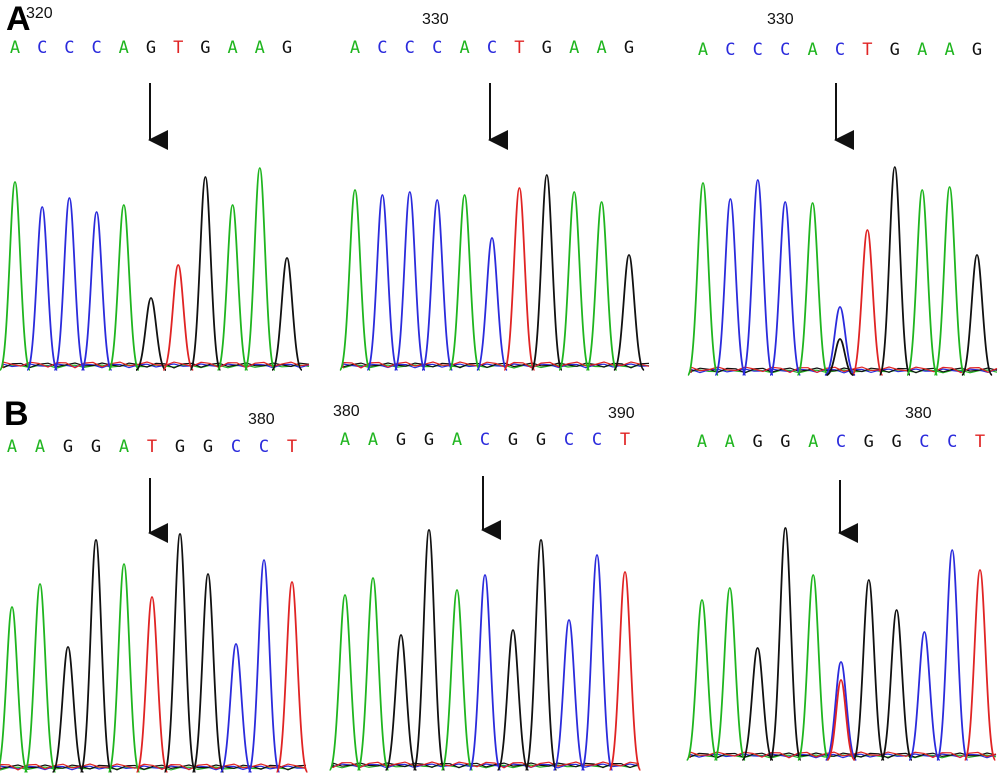 The image size is (1000, 776). Describe the element at coordinates (841, 720) in the screenshot. I see `heterozygous-secondary-peak` at that location.